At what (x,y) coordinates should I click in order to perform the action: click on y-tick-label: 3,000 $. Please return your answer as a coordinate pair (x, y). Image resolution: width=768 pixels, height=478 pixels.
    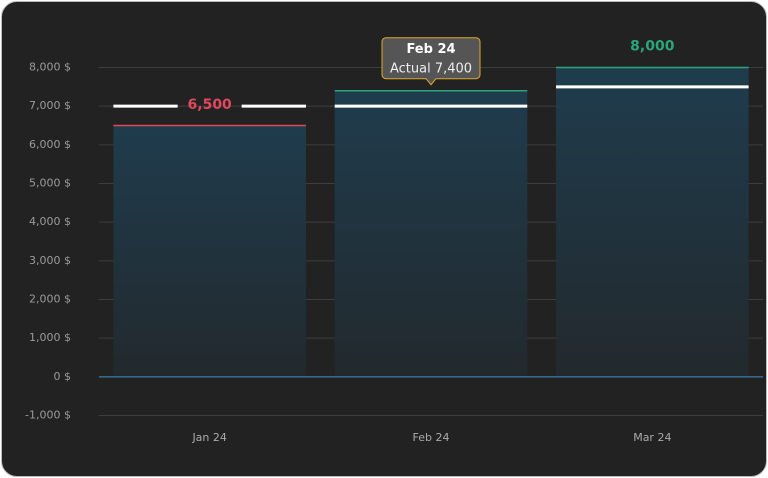
    Looking at the image, I should click on (50, 260).